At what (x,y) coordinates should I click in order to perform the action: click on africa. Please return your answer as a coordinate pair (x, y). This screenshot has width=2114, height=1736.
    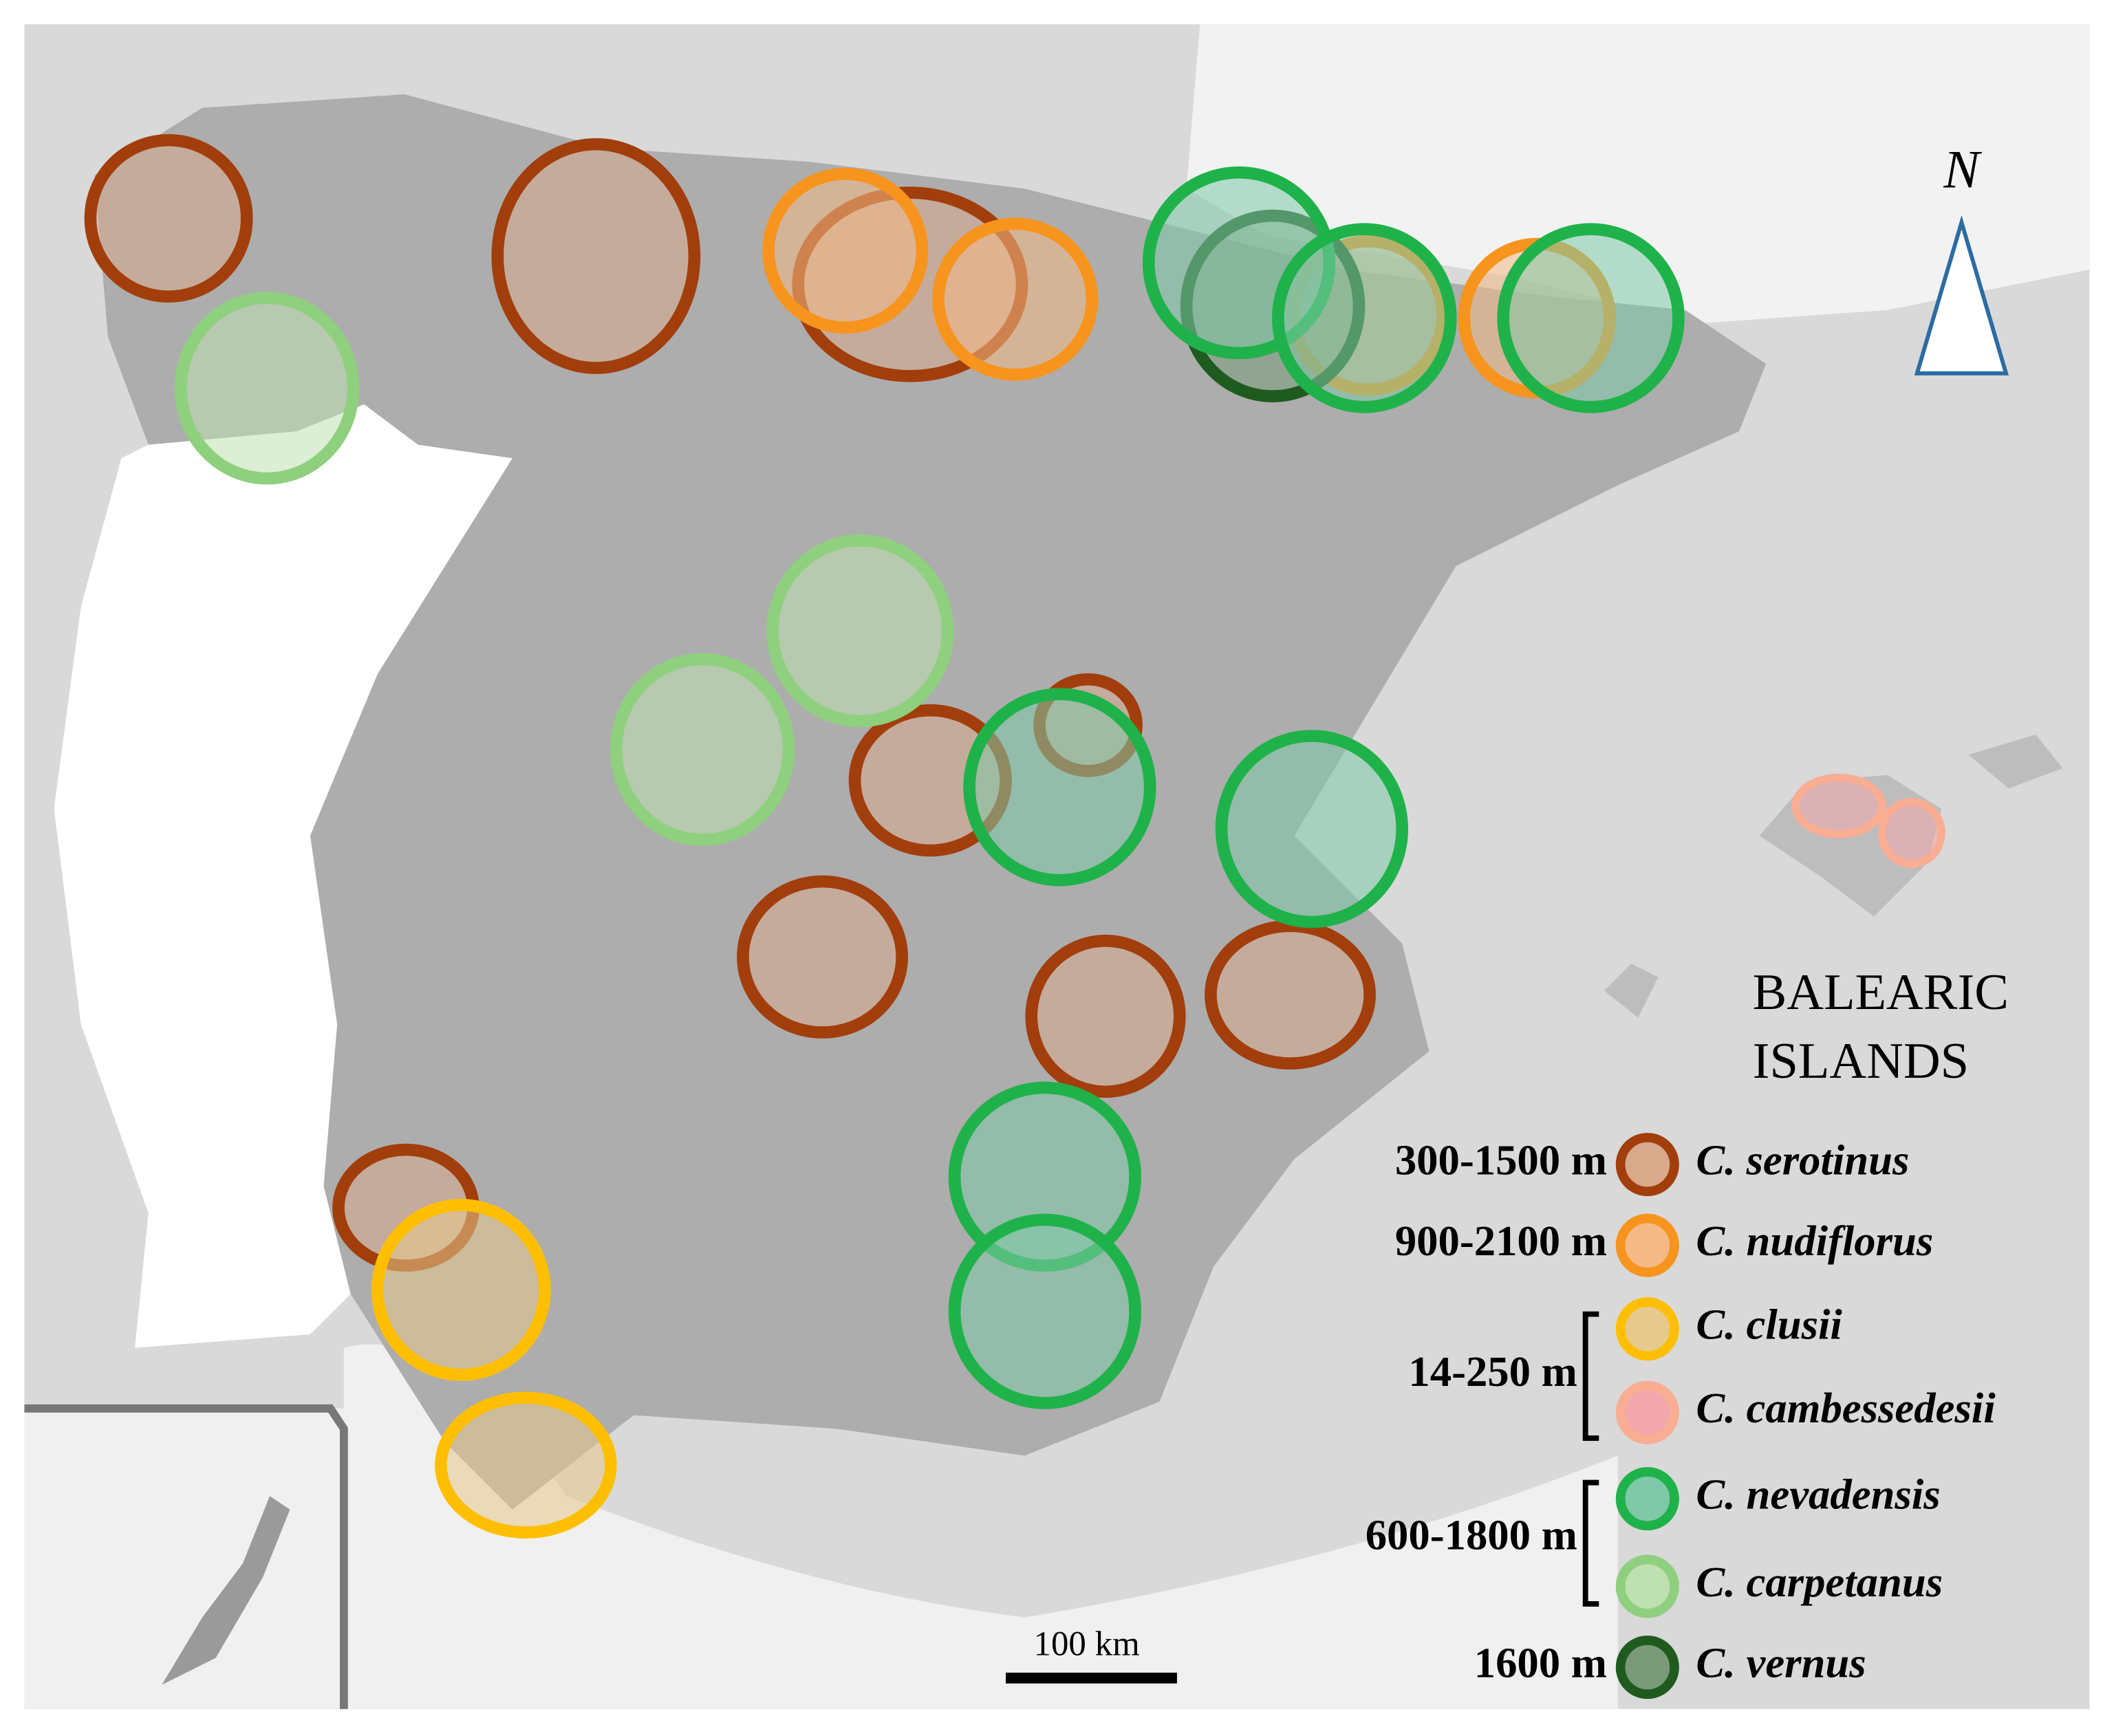
    Looking at the image, I should click on (184, 1558).